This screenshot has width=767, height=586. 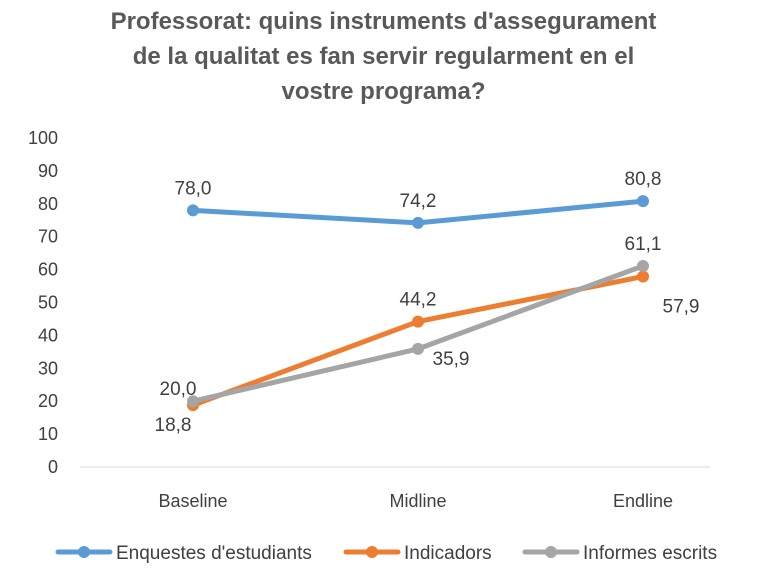 What do you see at coordinates (48, 204) in the screenshot?
I see `y-tick-label: 80` at bounding box center [48, 204].